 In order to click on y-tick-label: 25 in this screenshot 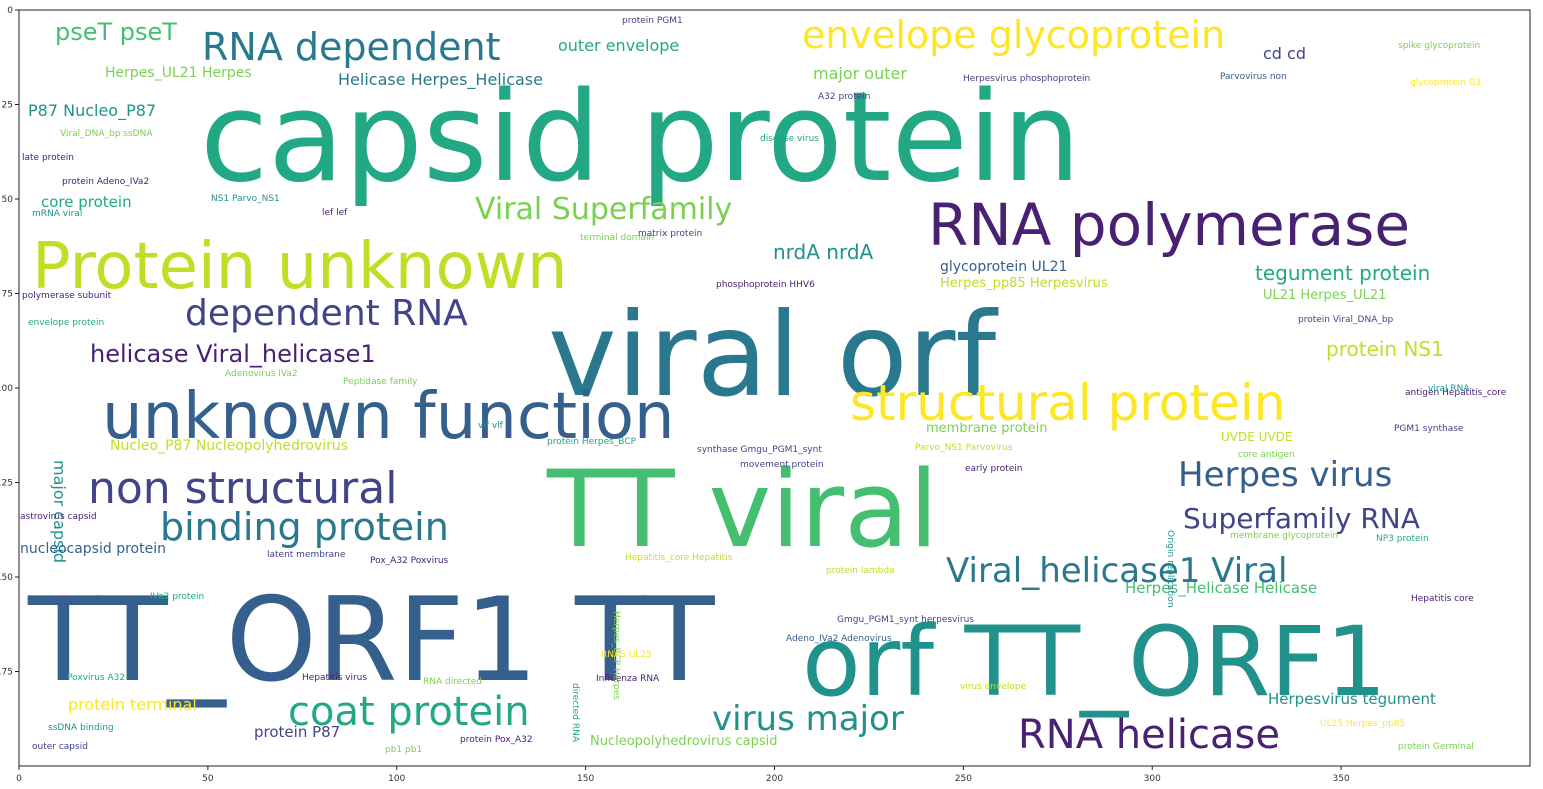, I will do `click(7, 106)`.